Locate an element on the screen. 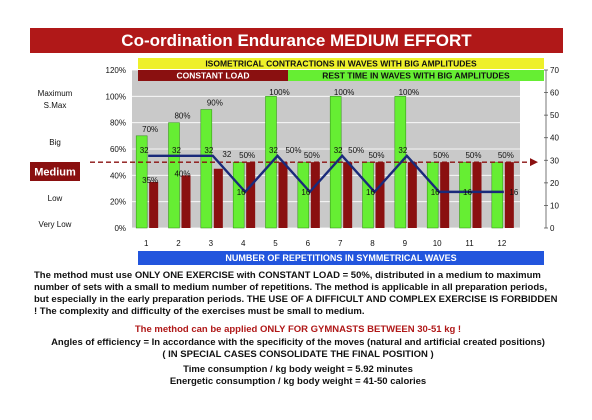 Image resolution: width=592 pixels, height=420 pixels. right-axis-tick: 40 is located at coordinates (554, 138).